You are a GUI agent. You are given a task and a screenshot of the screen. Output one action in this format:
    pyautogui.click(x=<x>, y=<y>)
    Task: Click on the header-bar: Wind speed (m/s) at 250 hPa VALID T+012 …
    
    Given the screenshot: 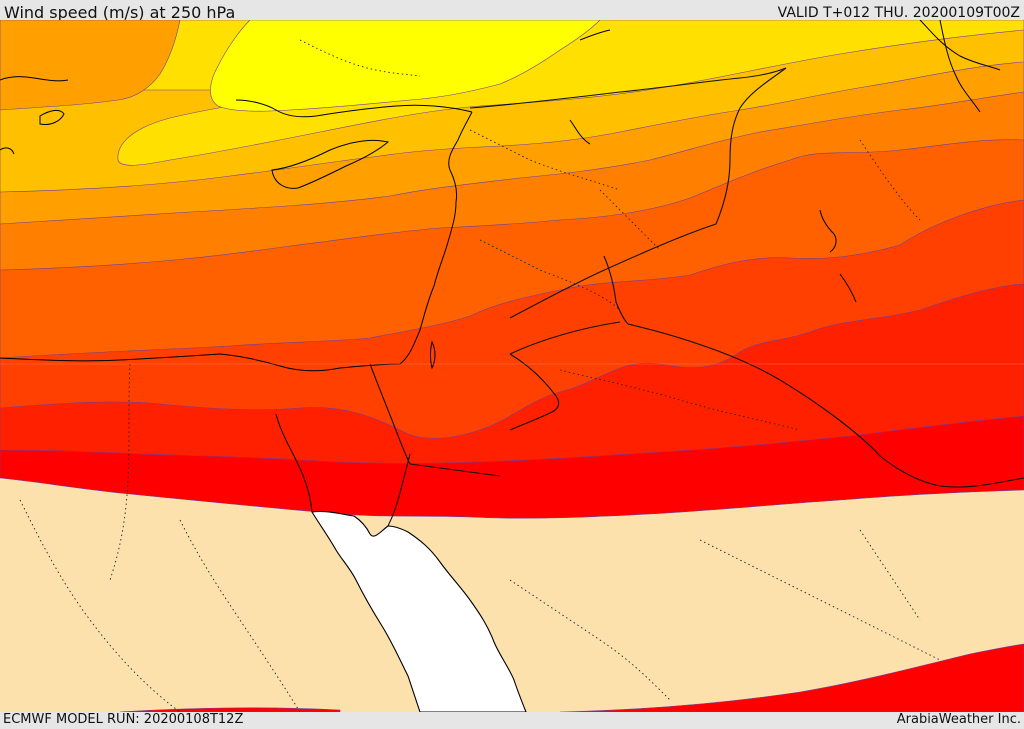 What is the action you would take?
    pyautogui.click(x=512, y=11)
    